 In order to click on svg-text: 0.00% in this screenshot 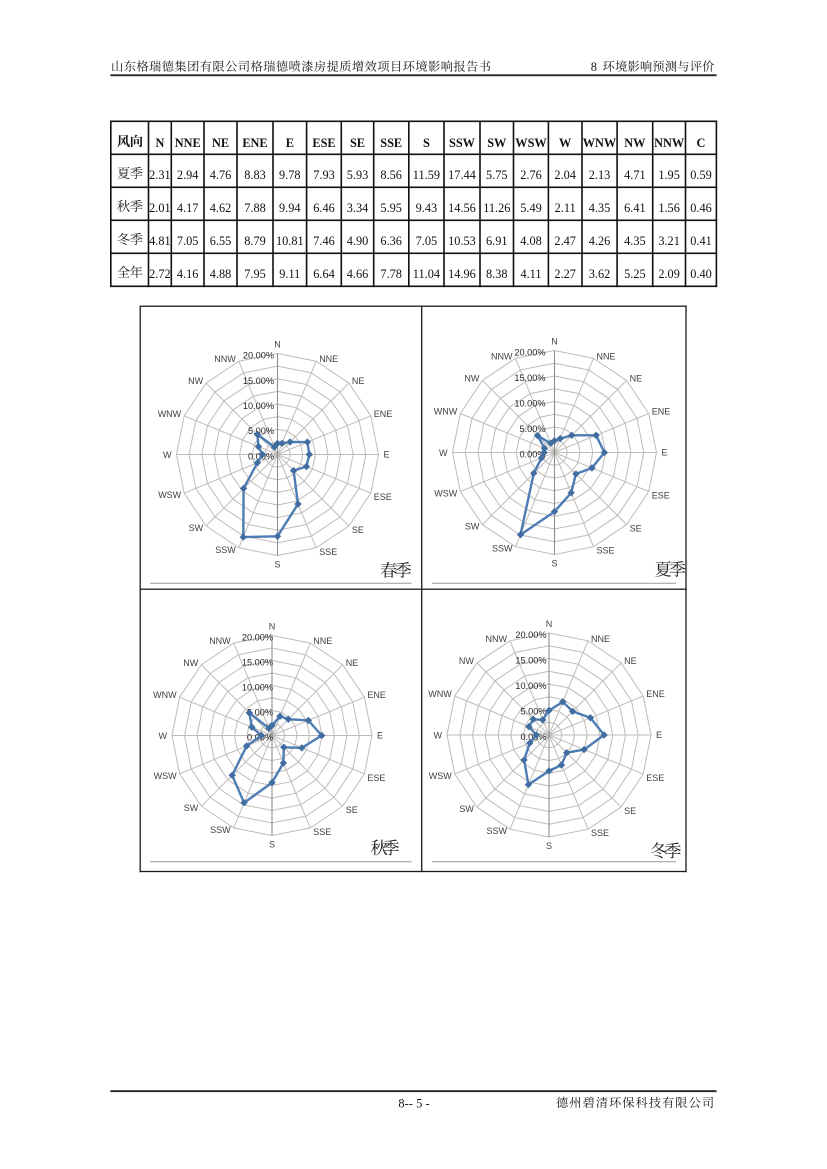, I will do `click(532, 455)`.